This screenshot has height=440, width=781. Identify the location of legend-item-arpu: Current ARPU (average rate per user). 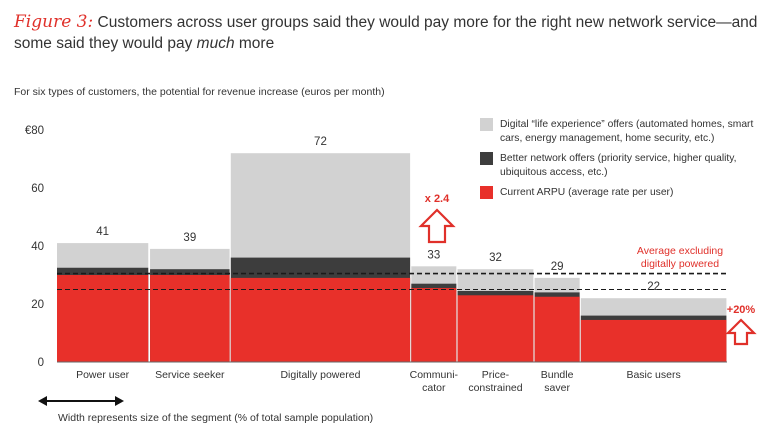
(627, 193).